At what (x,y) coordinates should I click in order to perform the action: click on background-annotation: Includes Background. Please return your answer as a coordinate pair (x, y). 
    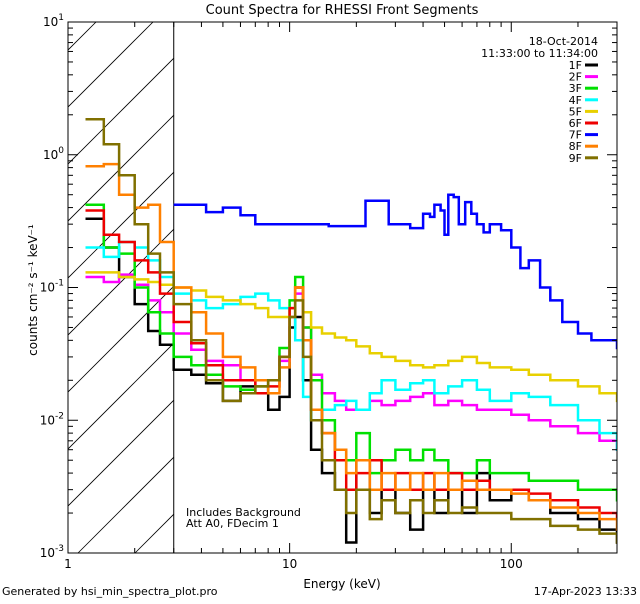
    Looking at the image, I should click on (243, 512).